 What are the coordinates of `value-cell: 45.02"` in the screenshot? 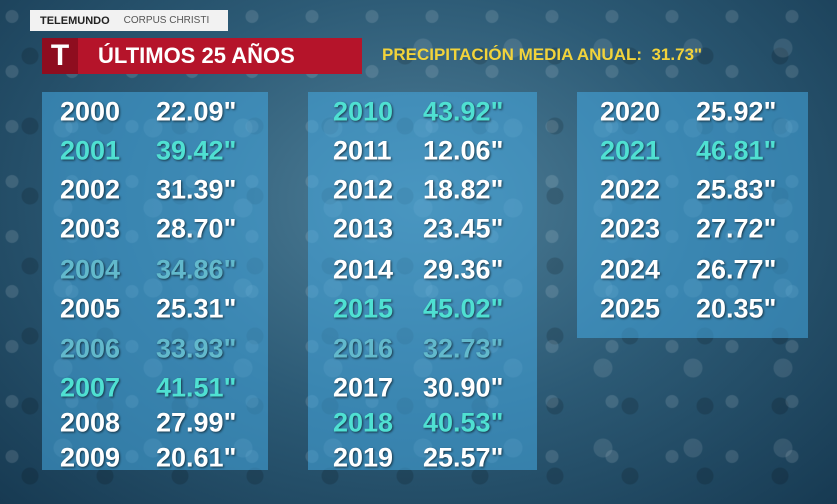 It's located at (463, 308).